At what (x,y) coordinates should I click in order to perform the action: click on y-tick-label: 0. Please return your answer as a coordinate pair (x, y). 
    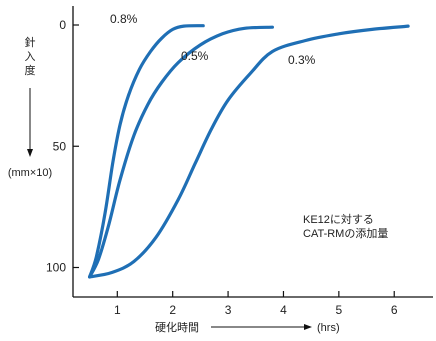
    Looking at the image, I should click on (62, 25).